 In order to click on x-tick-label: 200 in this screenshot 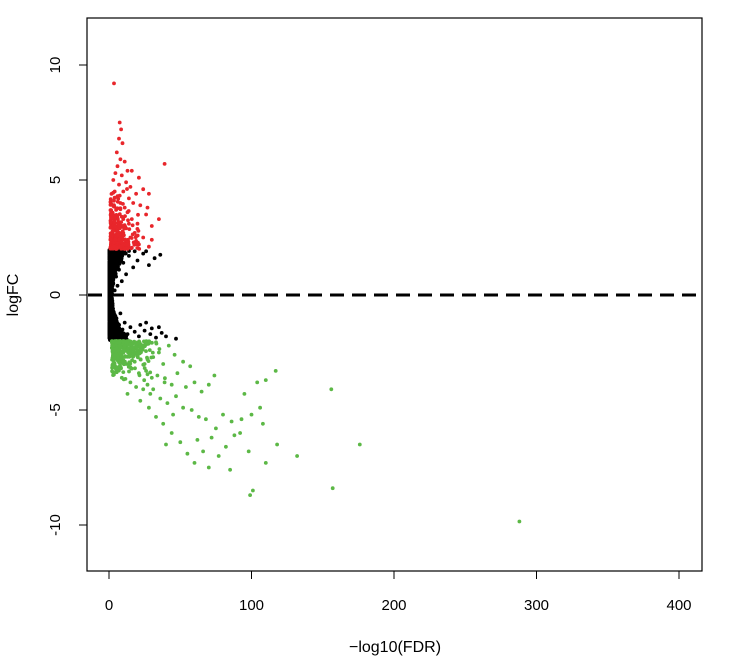, I will do `click(393, 605)`.